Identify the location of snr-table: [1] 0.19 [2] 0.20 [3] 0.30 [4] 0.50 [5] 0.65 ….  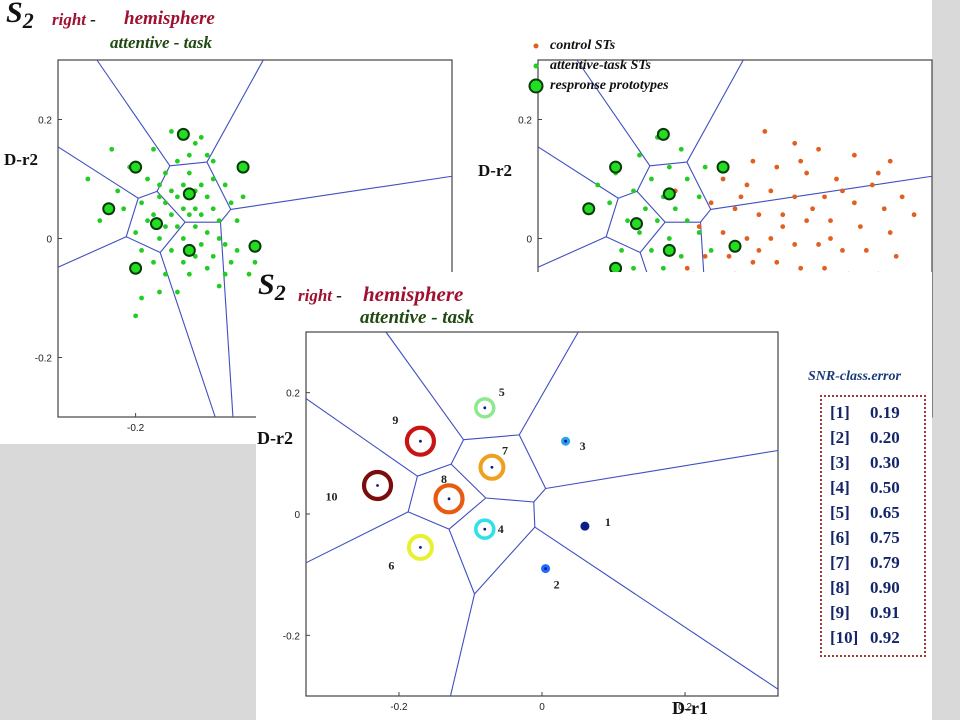
(873, 526).